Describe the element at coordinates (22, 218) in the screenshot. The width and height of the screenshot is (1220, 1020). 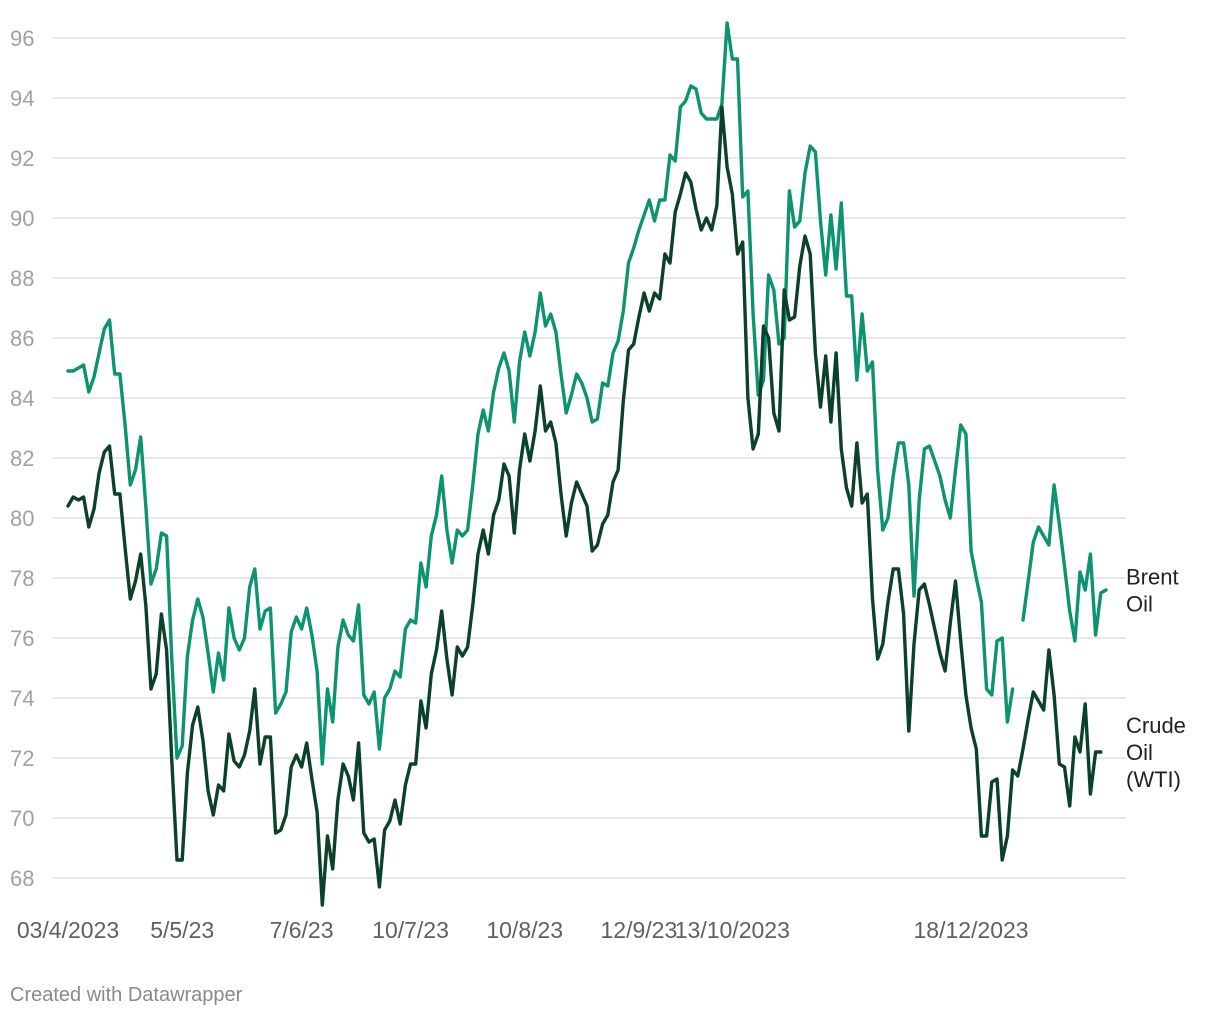
I see `y-tick-label: 90` at that location.